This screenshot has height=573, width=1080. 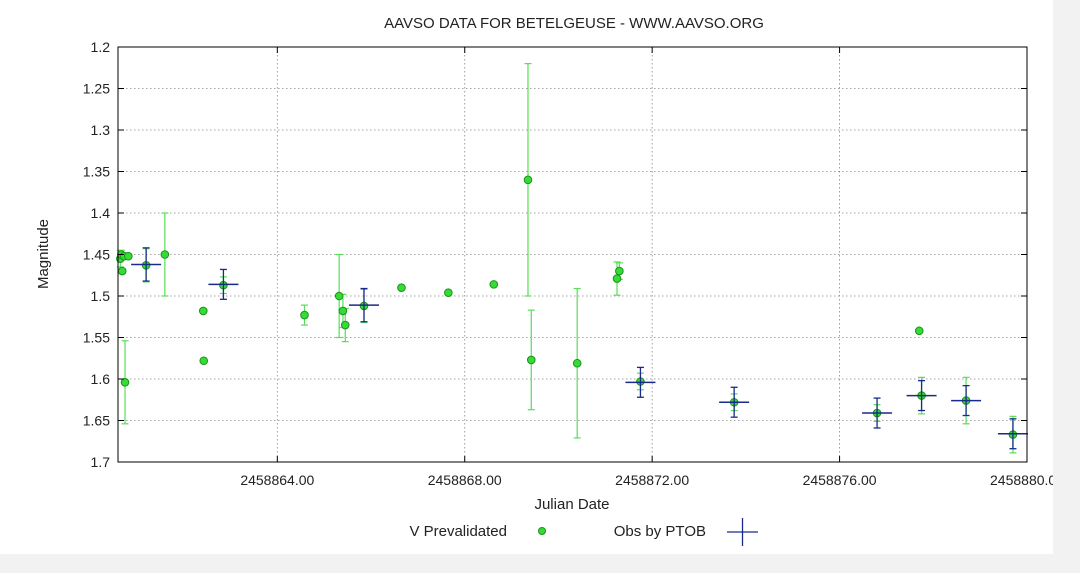 What do you see at coordinates (96, 421) in the screenshot?
I see `y-tick-label: 1.65` at bounding box center [96, 421].